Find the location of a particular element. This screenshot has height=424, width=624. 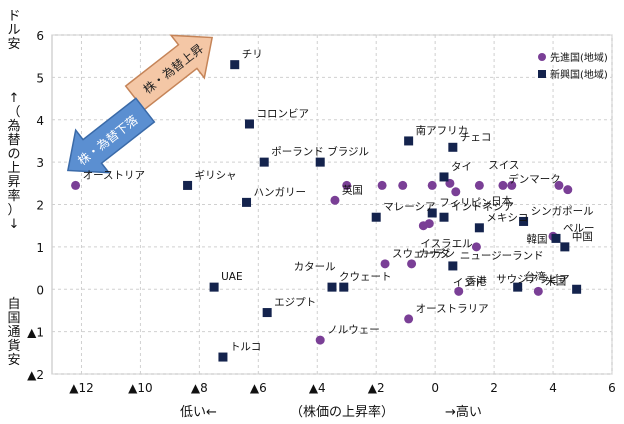

point-label: ペルー is located at coordinates (579, 228).